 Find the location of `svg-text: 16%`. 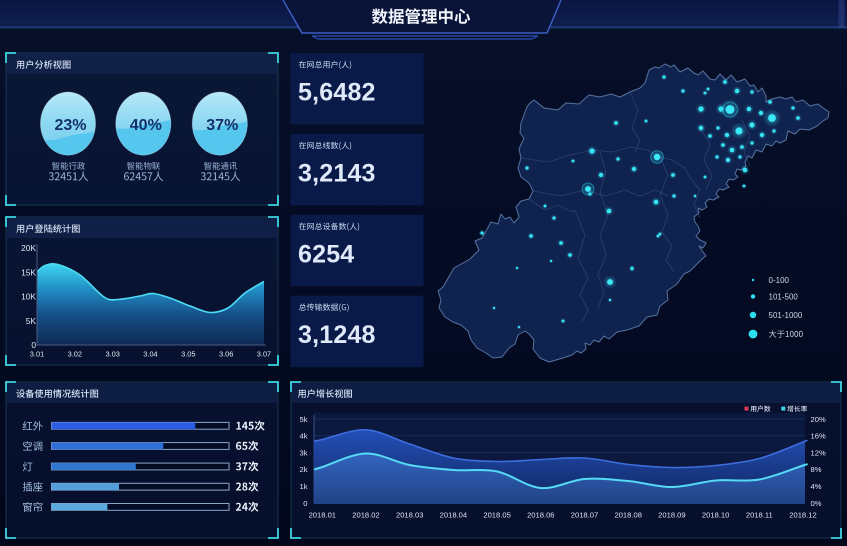

svg-text: 16% is located at coordinates (818, 436).